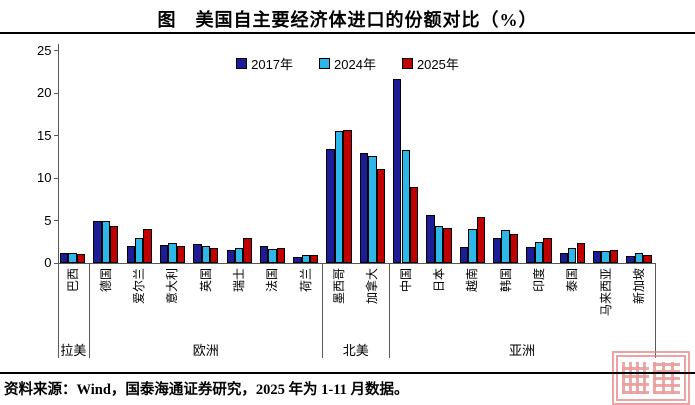  I want to click on source-note: 资料来源：Wind，国泰海通证券研究，2025 年为 1-11 月数据。, so click(206, 390).